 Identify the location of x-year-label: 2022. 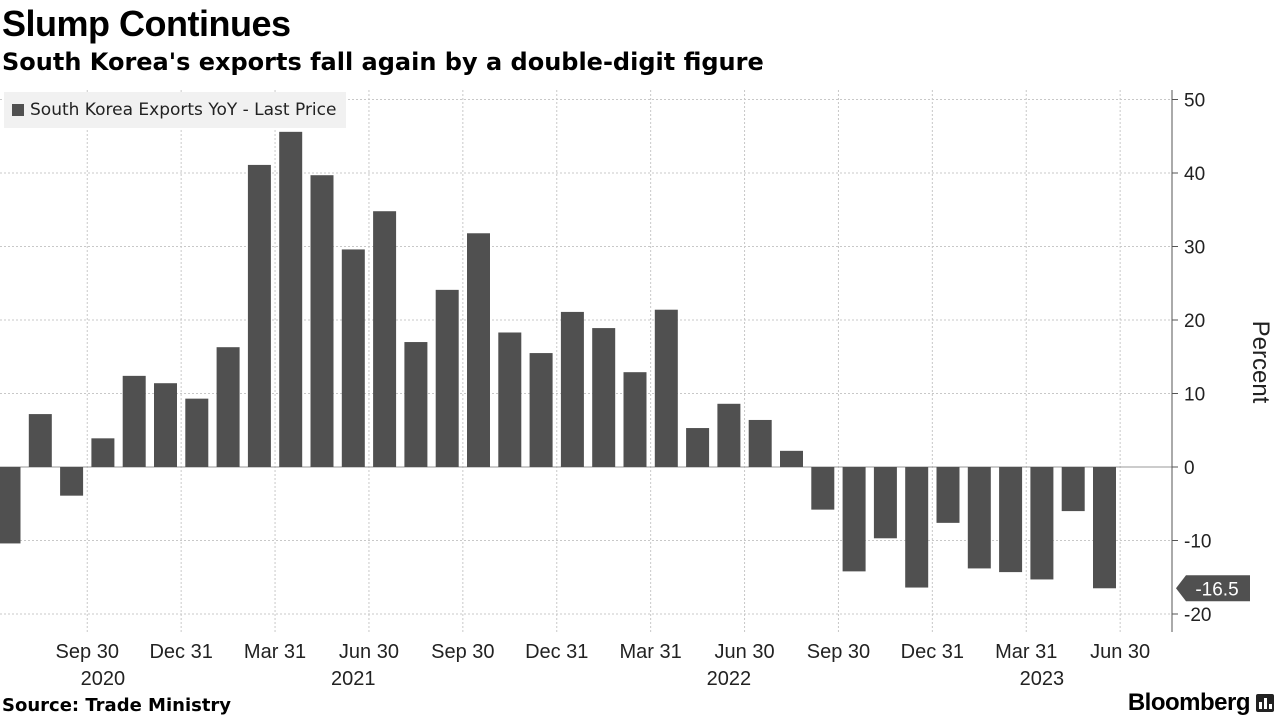
(729, 679).